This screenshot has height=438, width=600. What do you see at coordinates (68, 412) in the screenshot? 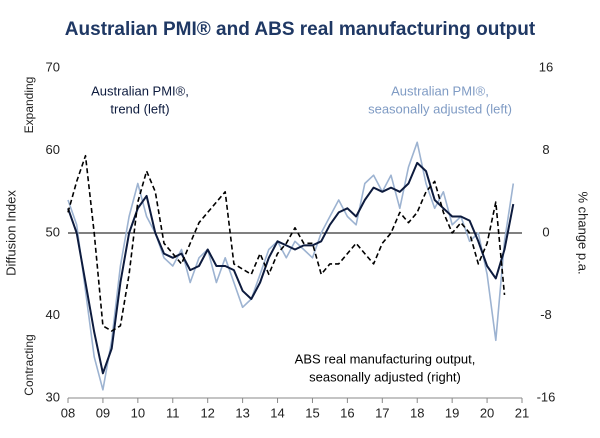
I see `x-tick-label: 08` at bounding box center [68, 412].